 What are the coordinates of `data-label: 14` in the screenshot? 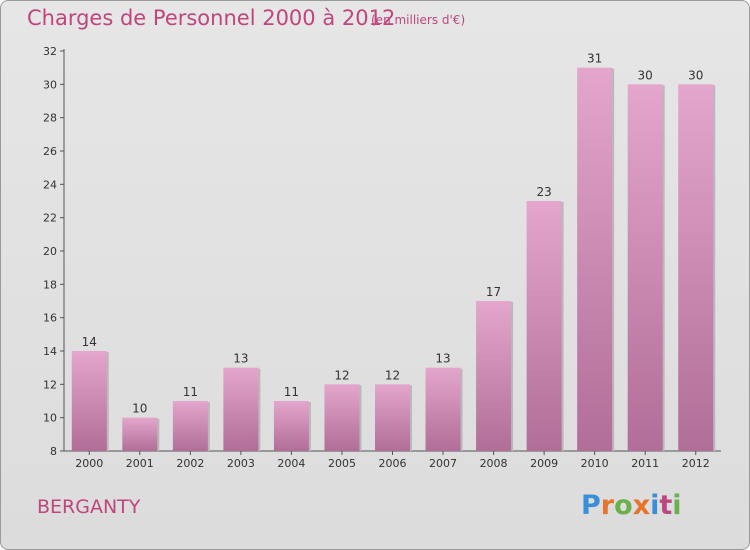 It's located at (89, 342).